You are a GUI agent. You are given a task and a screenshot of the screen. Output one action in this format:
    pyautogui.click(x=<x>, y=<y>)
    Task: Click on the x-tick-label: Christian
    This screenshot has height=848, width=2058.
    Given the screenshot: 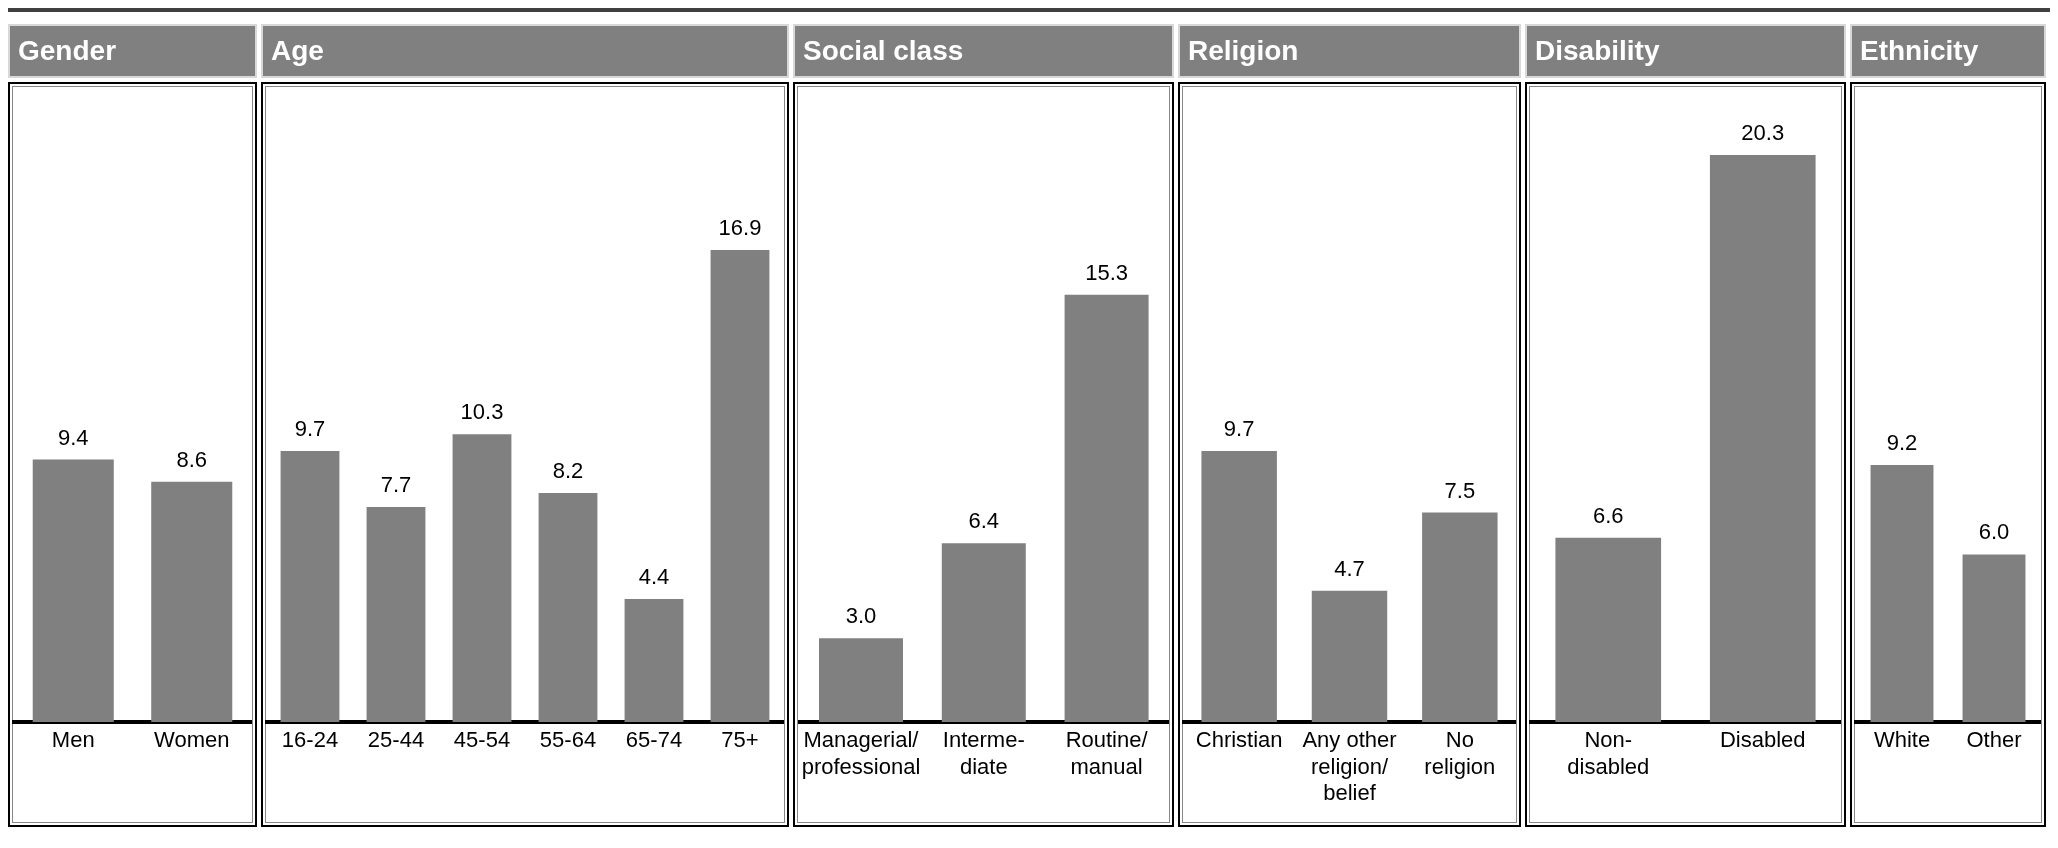 What is the action you would take?
    pyautogui.click(x=1239, y=740)
    